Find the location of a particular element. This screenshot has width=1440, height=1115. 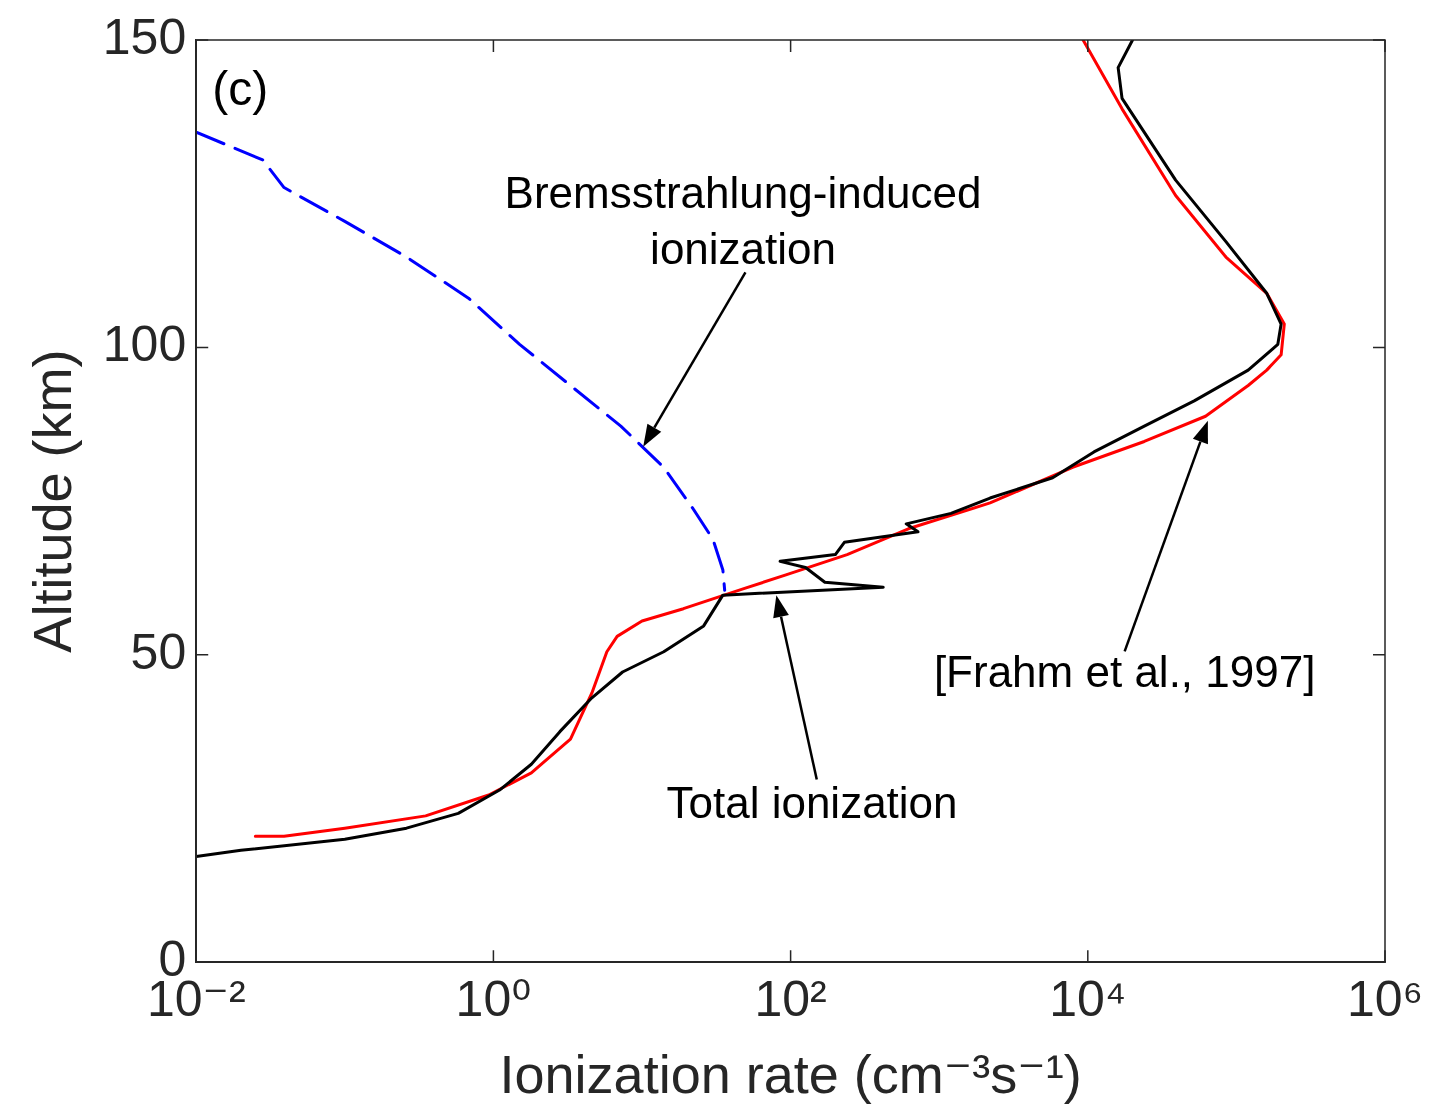

annotation: [Frahm et al., 1997] is located at coordinates (1124, 671).